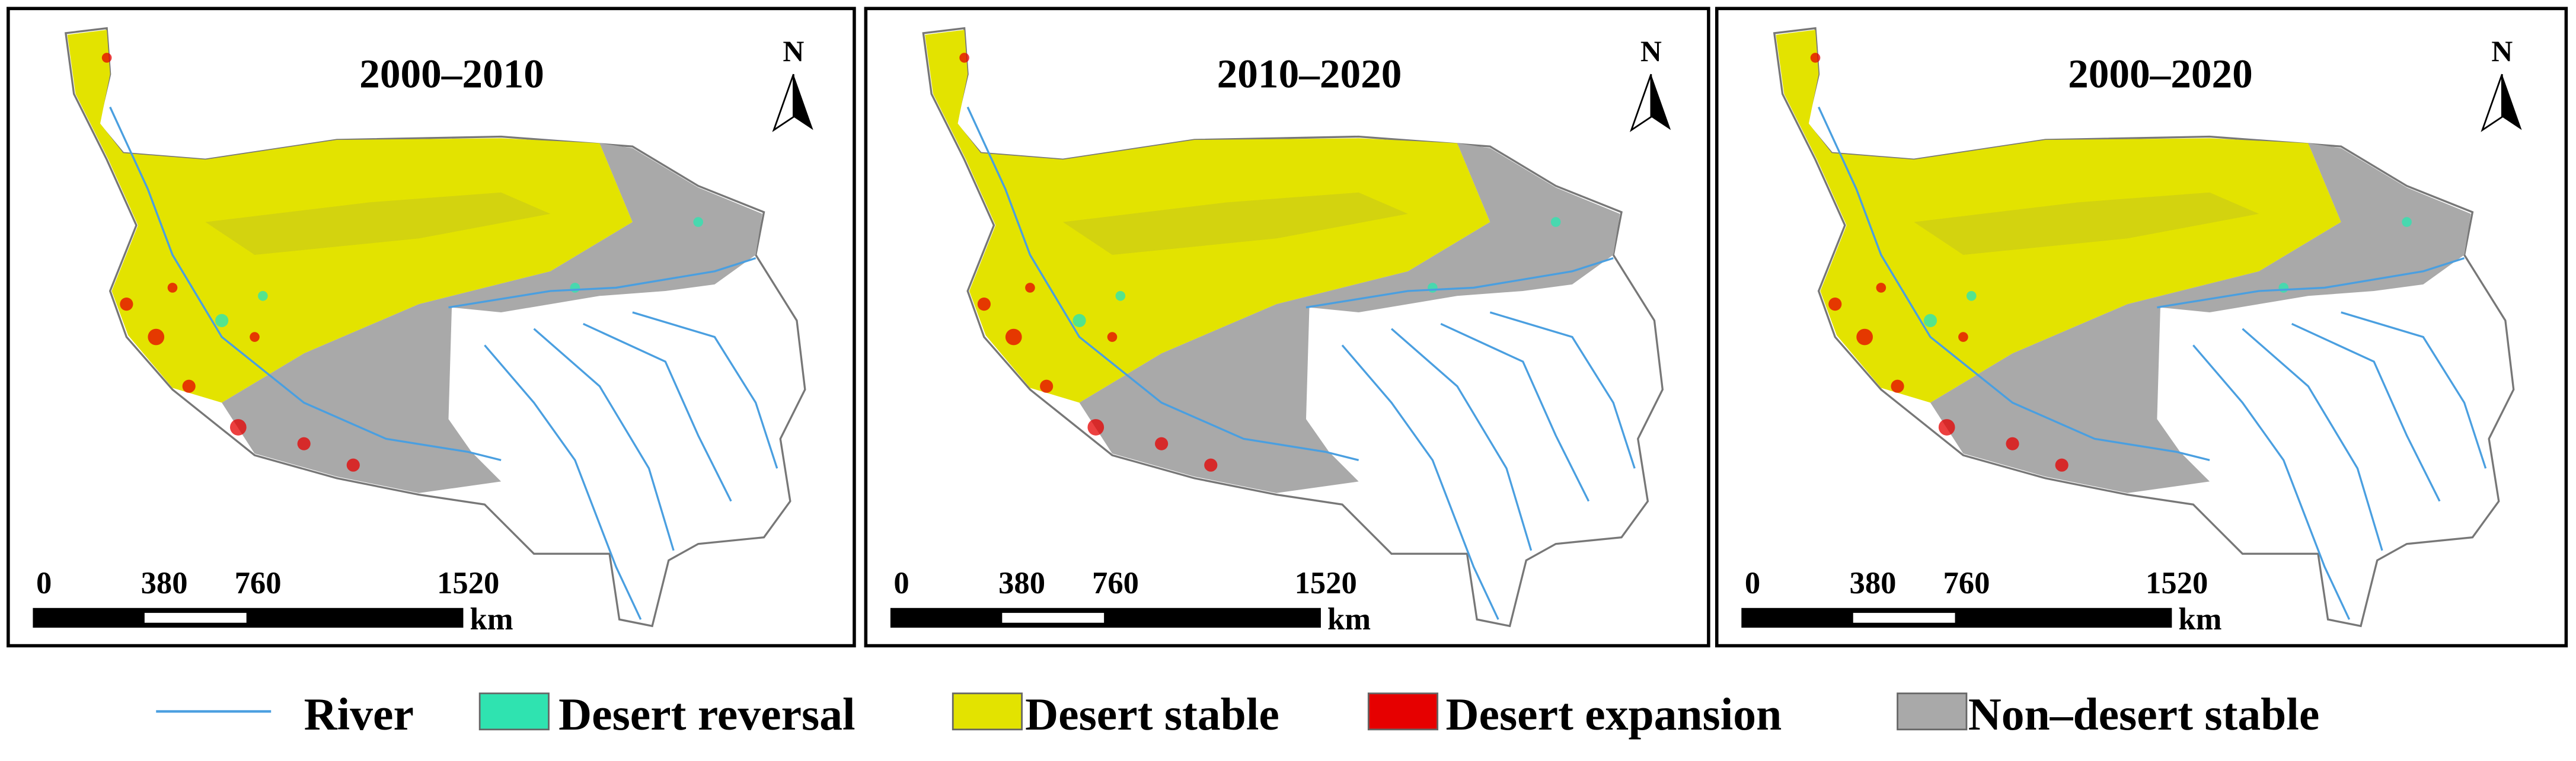  What do you see at coordinates (359, 715) in the screenshot?
I see `legend-label: River` at bounding box center [359, 715].